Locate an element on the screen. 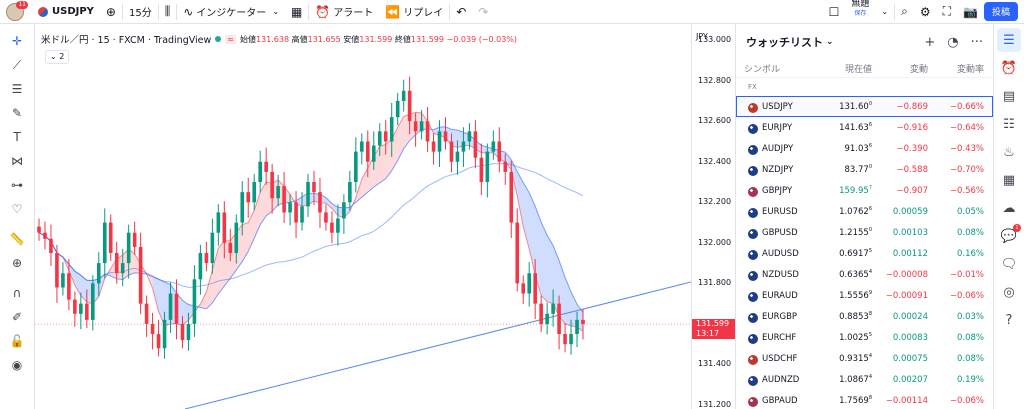 The image size is (1024, 409). alert-button: ⏰ アラート is located at coordinates (344, 12).